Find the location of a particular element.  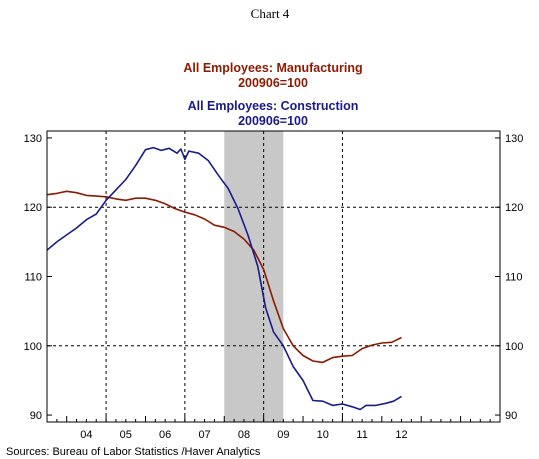

x-tick-label: 06 is located at coordinates (165, 435).